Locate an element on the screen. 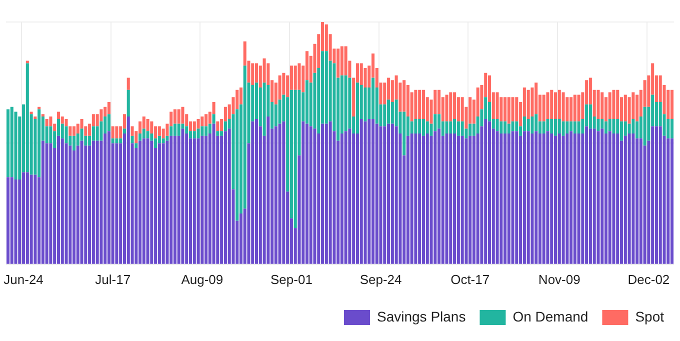  legend-label: Savings Plans is located at coordinates (421, 316).